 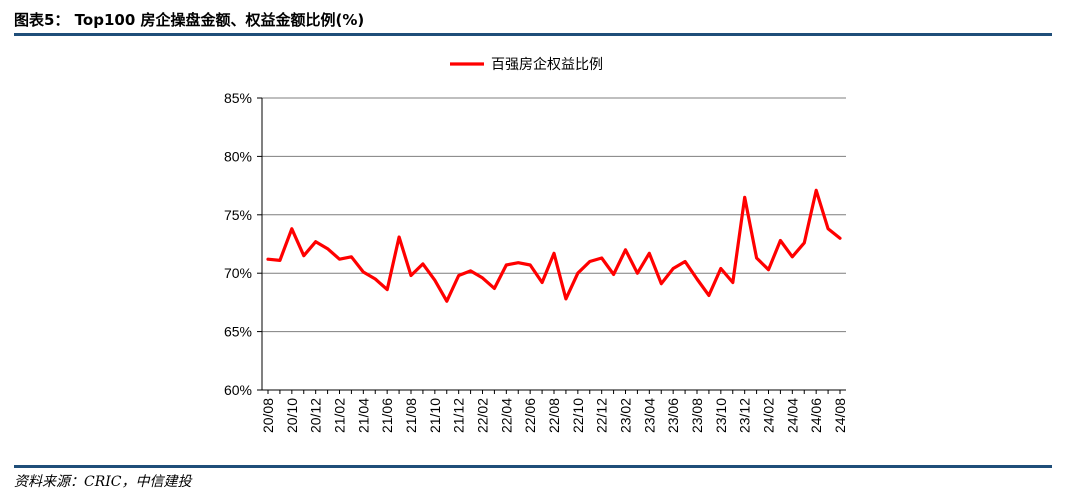 What do you see at coordinates (626, 415) in the screenshot?
I see `xtick-label: 23/02` at bounding box center [626, 415].